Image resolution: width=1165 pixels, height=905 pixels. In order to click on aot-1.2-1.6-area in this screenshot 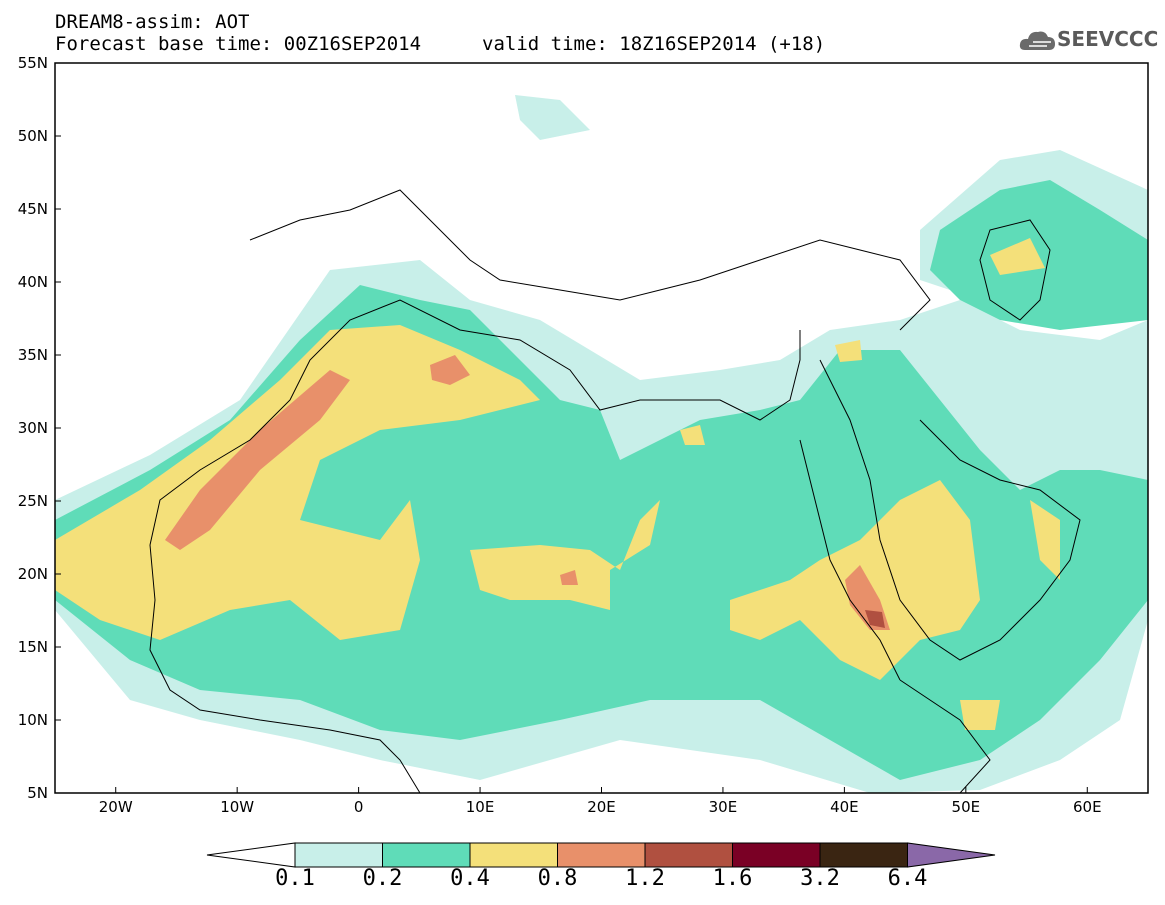, I will do `click(875, 619)`.